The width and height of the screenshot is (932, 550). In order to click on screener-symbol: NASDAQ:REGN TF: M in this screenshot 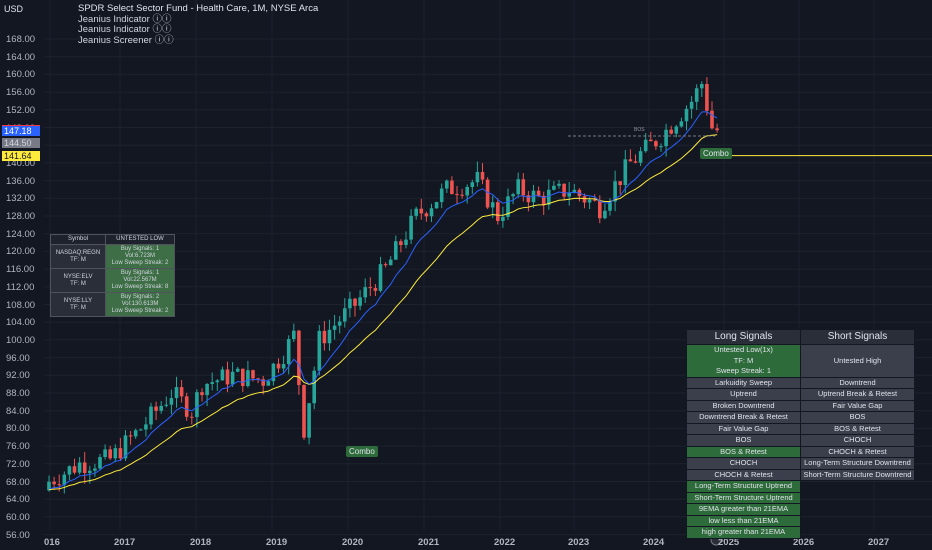, I will do `click(78, 256)`.